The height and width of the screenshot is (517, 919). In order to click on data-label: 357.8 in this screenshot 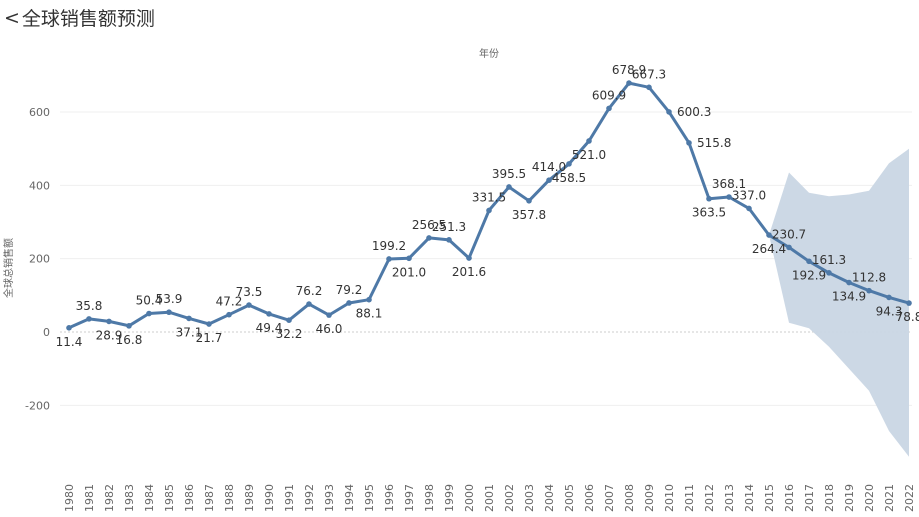, I will do `click(529, 215)`.